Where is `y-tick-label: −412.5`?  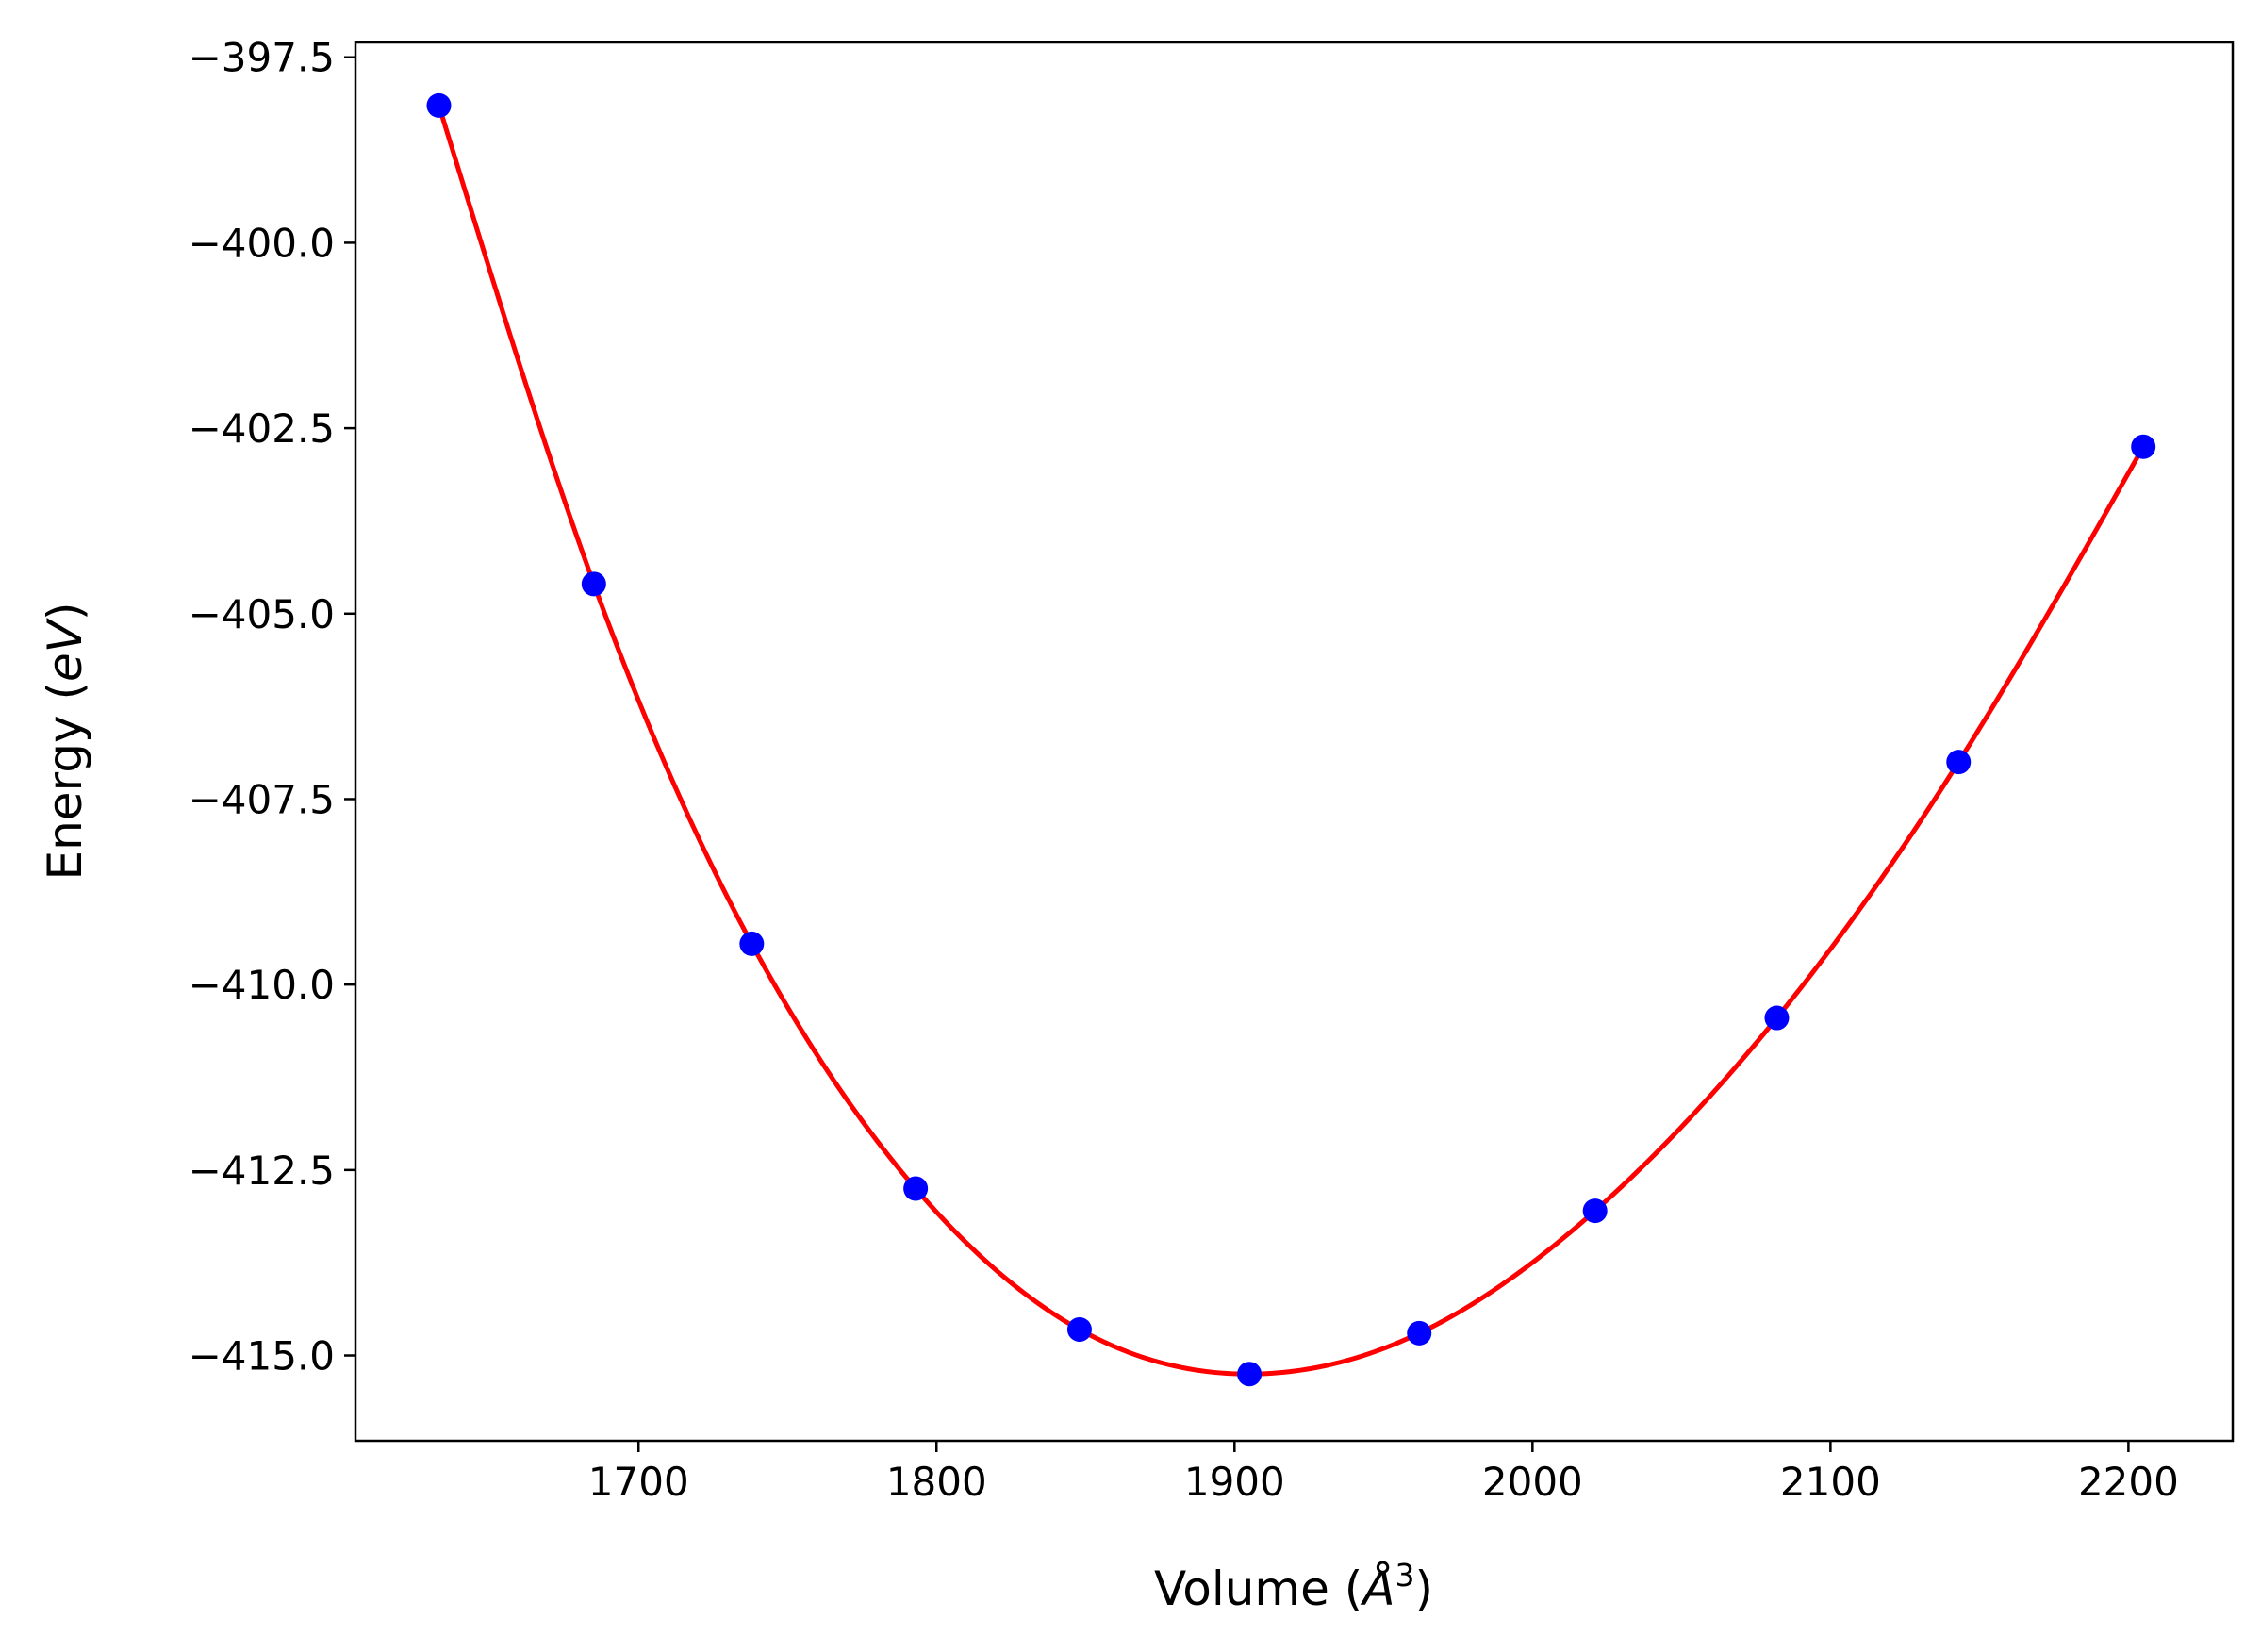 y-tick-label: −412.5 is located at coordinates (262, 1171).